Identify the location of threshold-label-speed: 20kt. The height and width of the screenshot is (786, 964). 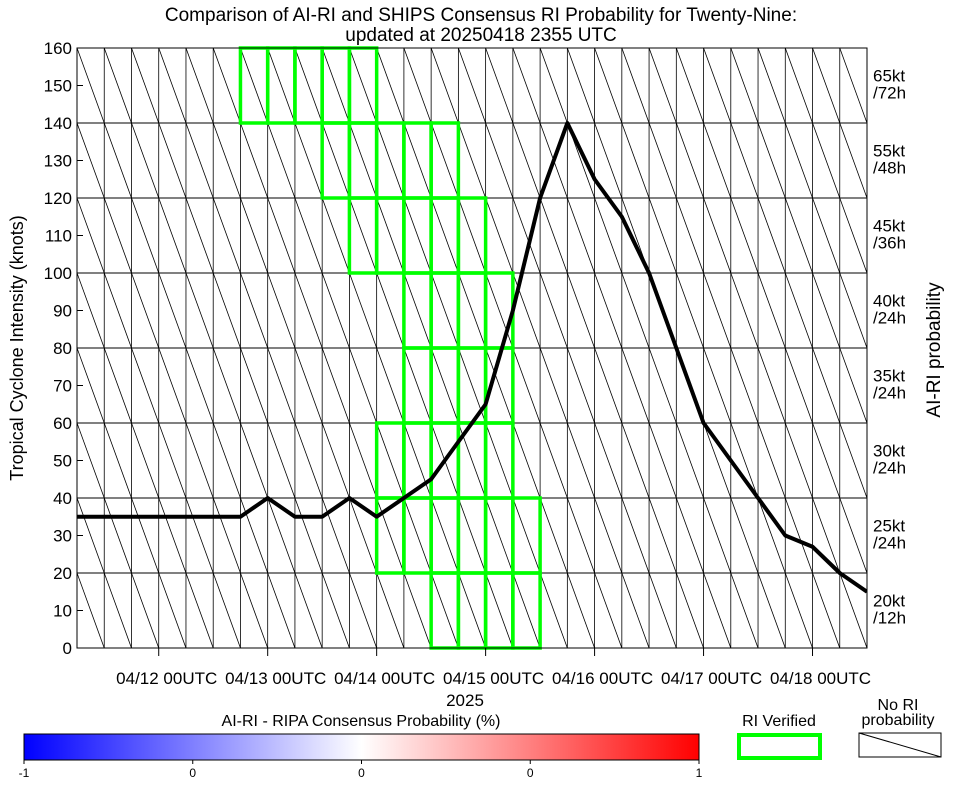
(889, 601).